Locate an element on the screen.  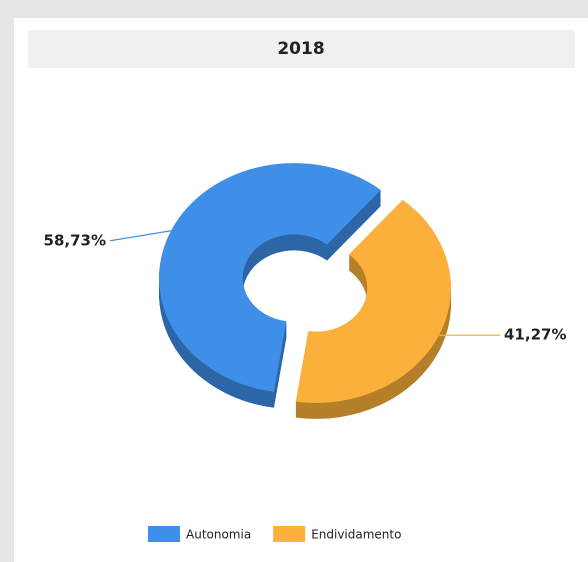
chart-title: 2018 is located at coordinates (300, 49).